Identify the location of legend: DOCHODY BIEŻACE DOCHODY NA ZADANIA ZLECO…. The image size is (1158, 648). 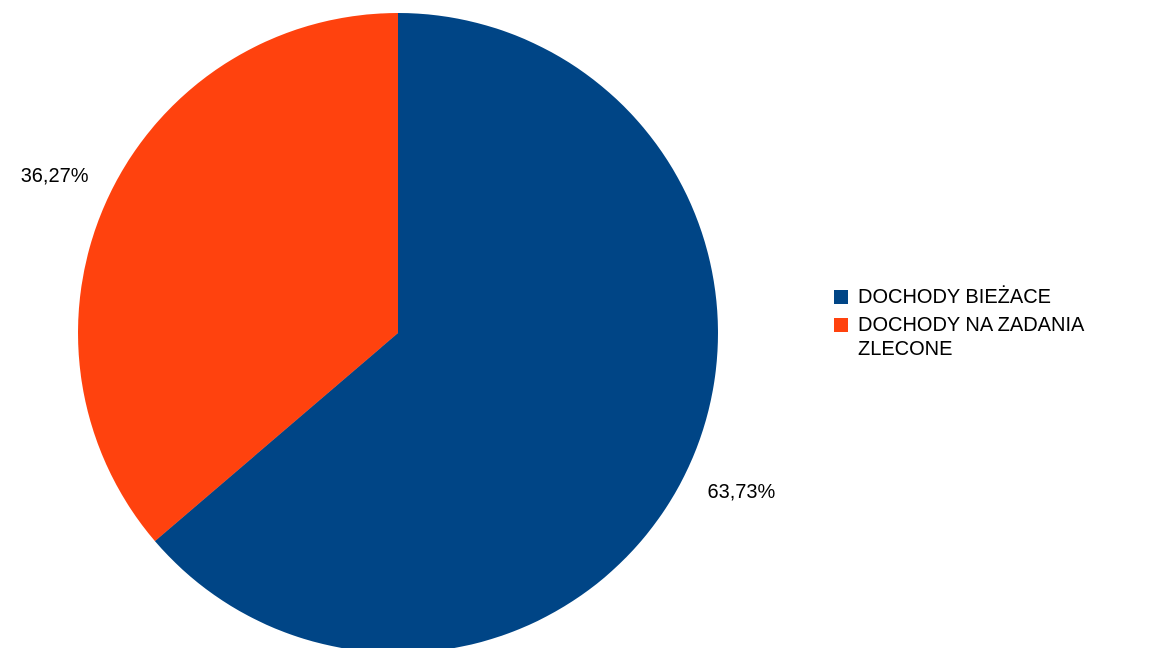
(994, 325).